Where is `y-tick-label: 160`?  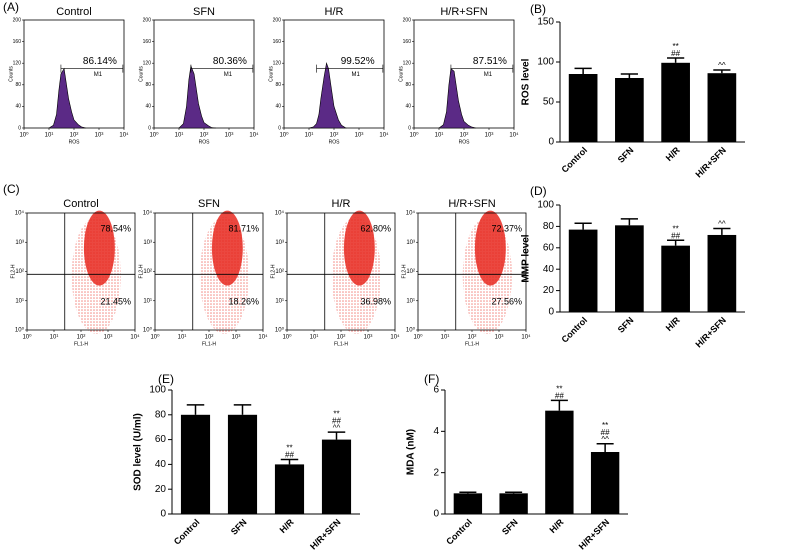
y-tick-label: 160 is located at coordinates (407, 42).